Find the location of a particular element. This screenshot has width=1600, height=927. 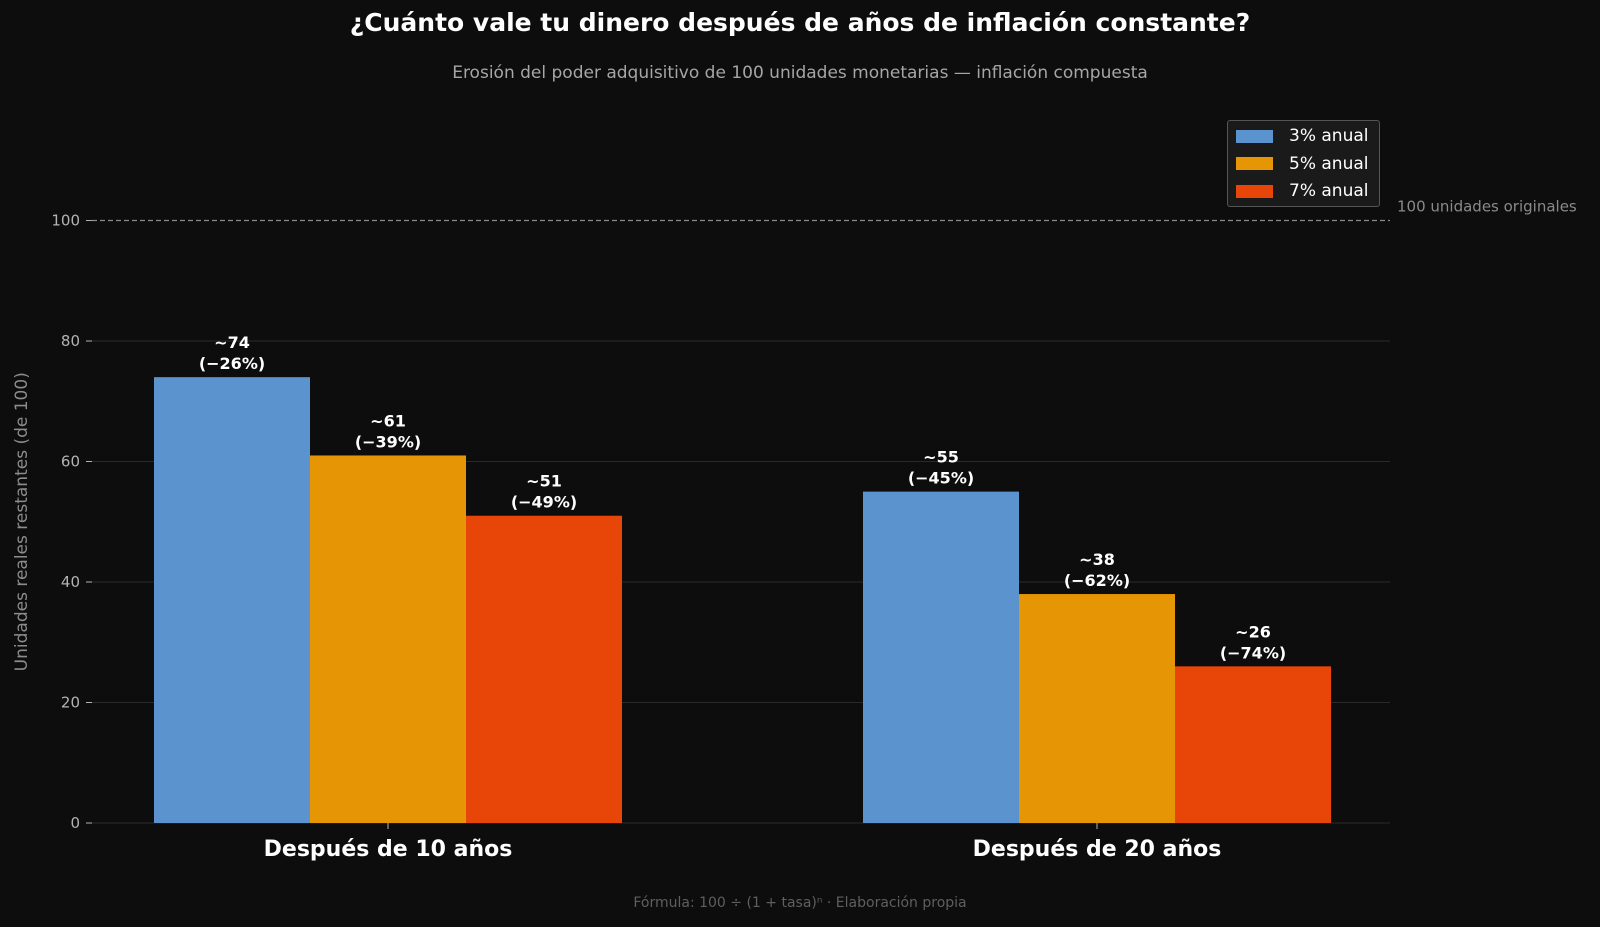

bar-value-label: ~38 (−62%) is located at coordinates (1097, 570).